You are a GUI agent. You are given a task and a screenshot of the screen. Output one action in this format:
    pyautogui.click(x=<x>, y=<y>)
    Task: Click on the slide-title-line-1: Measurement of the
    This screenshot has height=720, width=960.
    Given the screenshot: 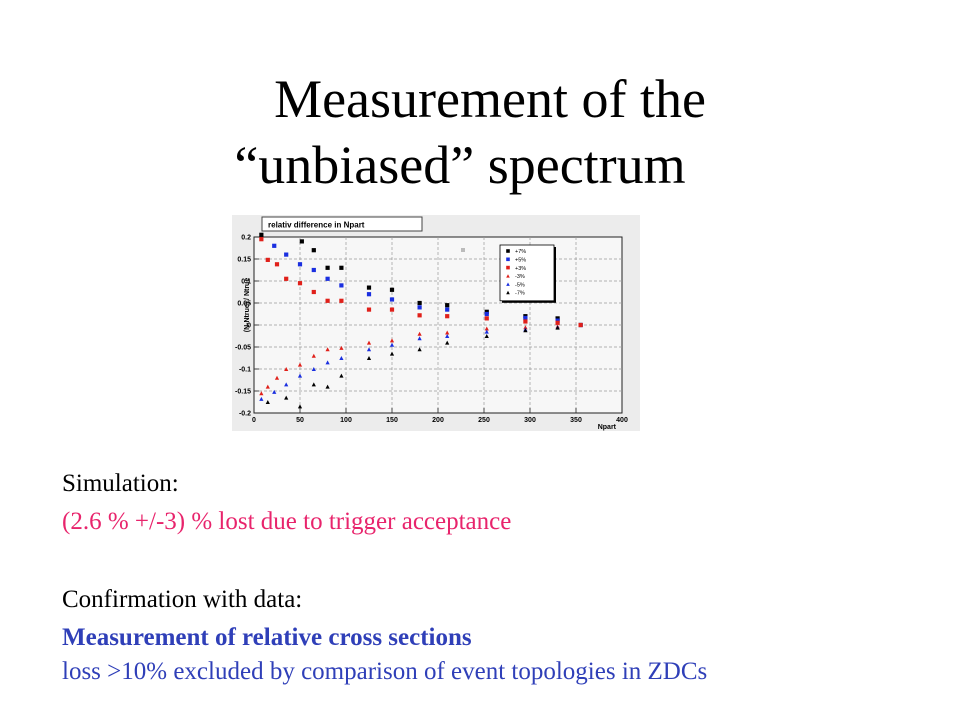 What is the action you would take?
    pyautogui.click(x=490, y=99)
    